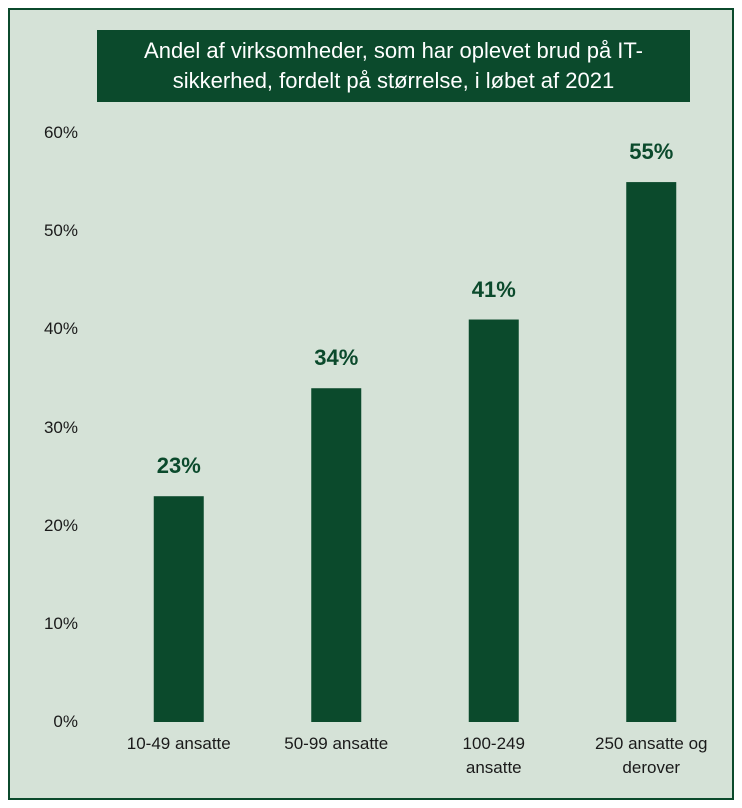 The width and height of the screenshot is (742, 808). Describe the element at coordinates (60, 427) in the screenshot. I see `y-tick-label: 30%` at that location.